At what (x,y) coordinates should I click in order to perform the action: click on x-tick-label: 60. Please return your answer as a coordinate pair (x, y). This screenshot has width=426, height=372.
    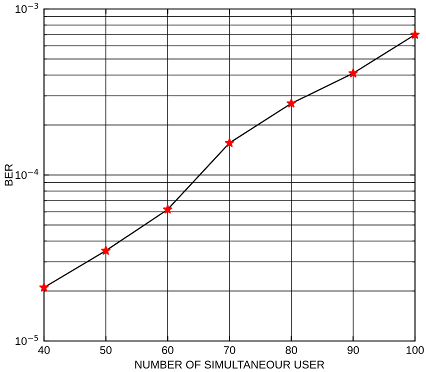
    Looking at the image, I should click on (168, 350).